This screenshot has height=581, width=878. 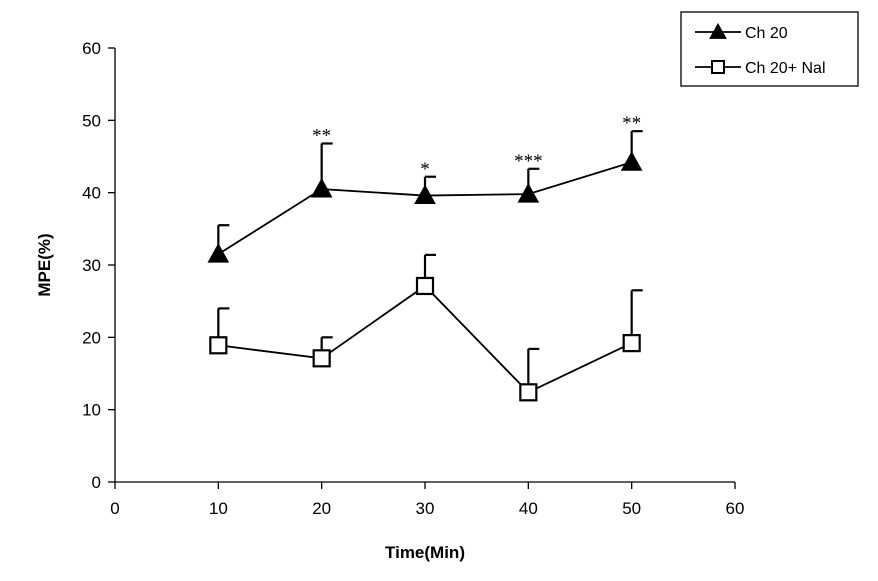 I want to click on legend-marker-triangle, so click(x=718, y=30).